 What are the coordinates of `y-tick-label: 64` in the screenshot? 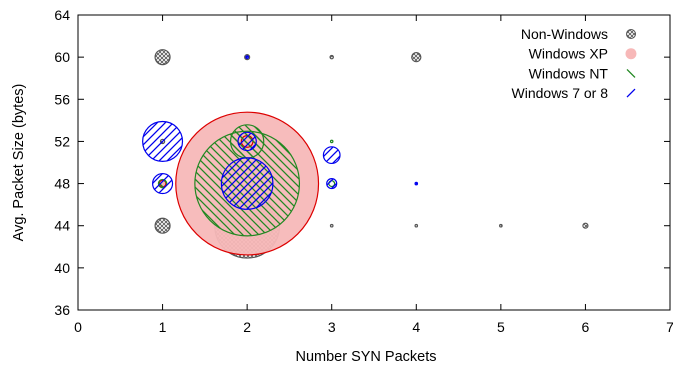 It's located at (62, 15).